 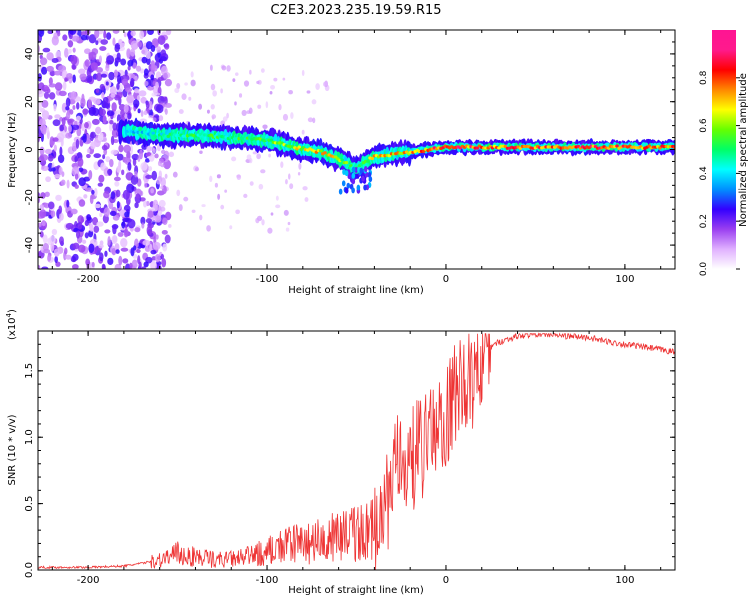 I want to click on colorbar-ticks: 0.0 0.2 0.4 0.6 0.8, so click(x=719, y=173).